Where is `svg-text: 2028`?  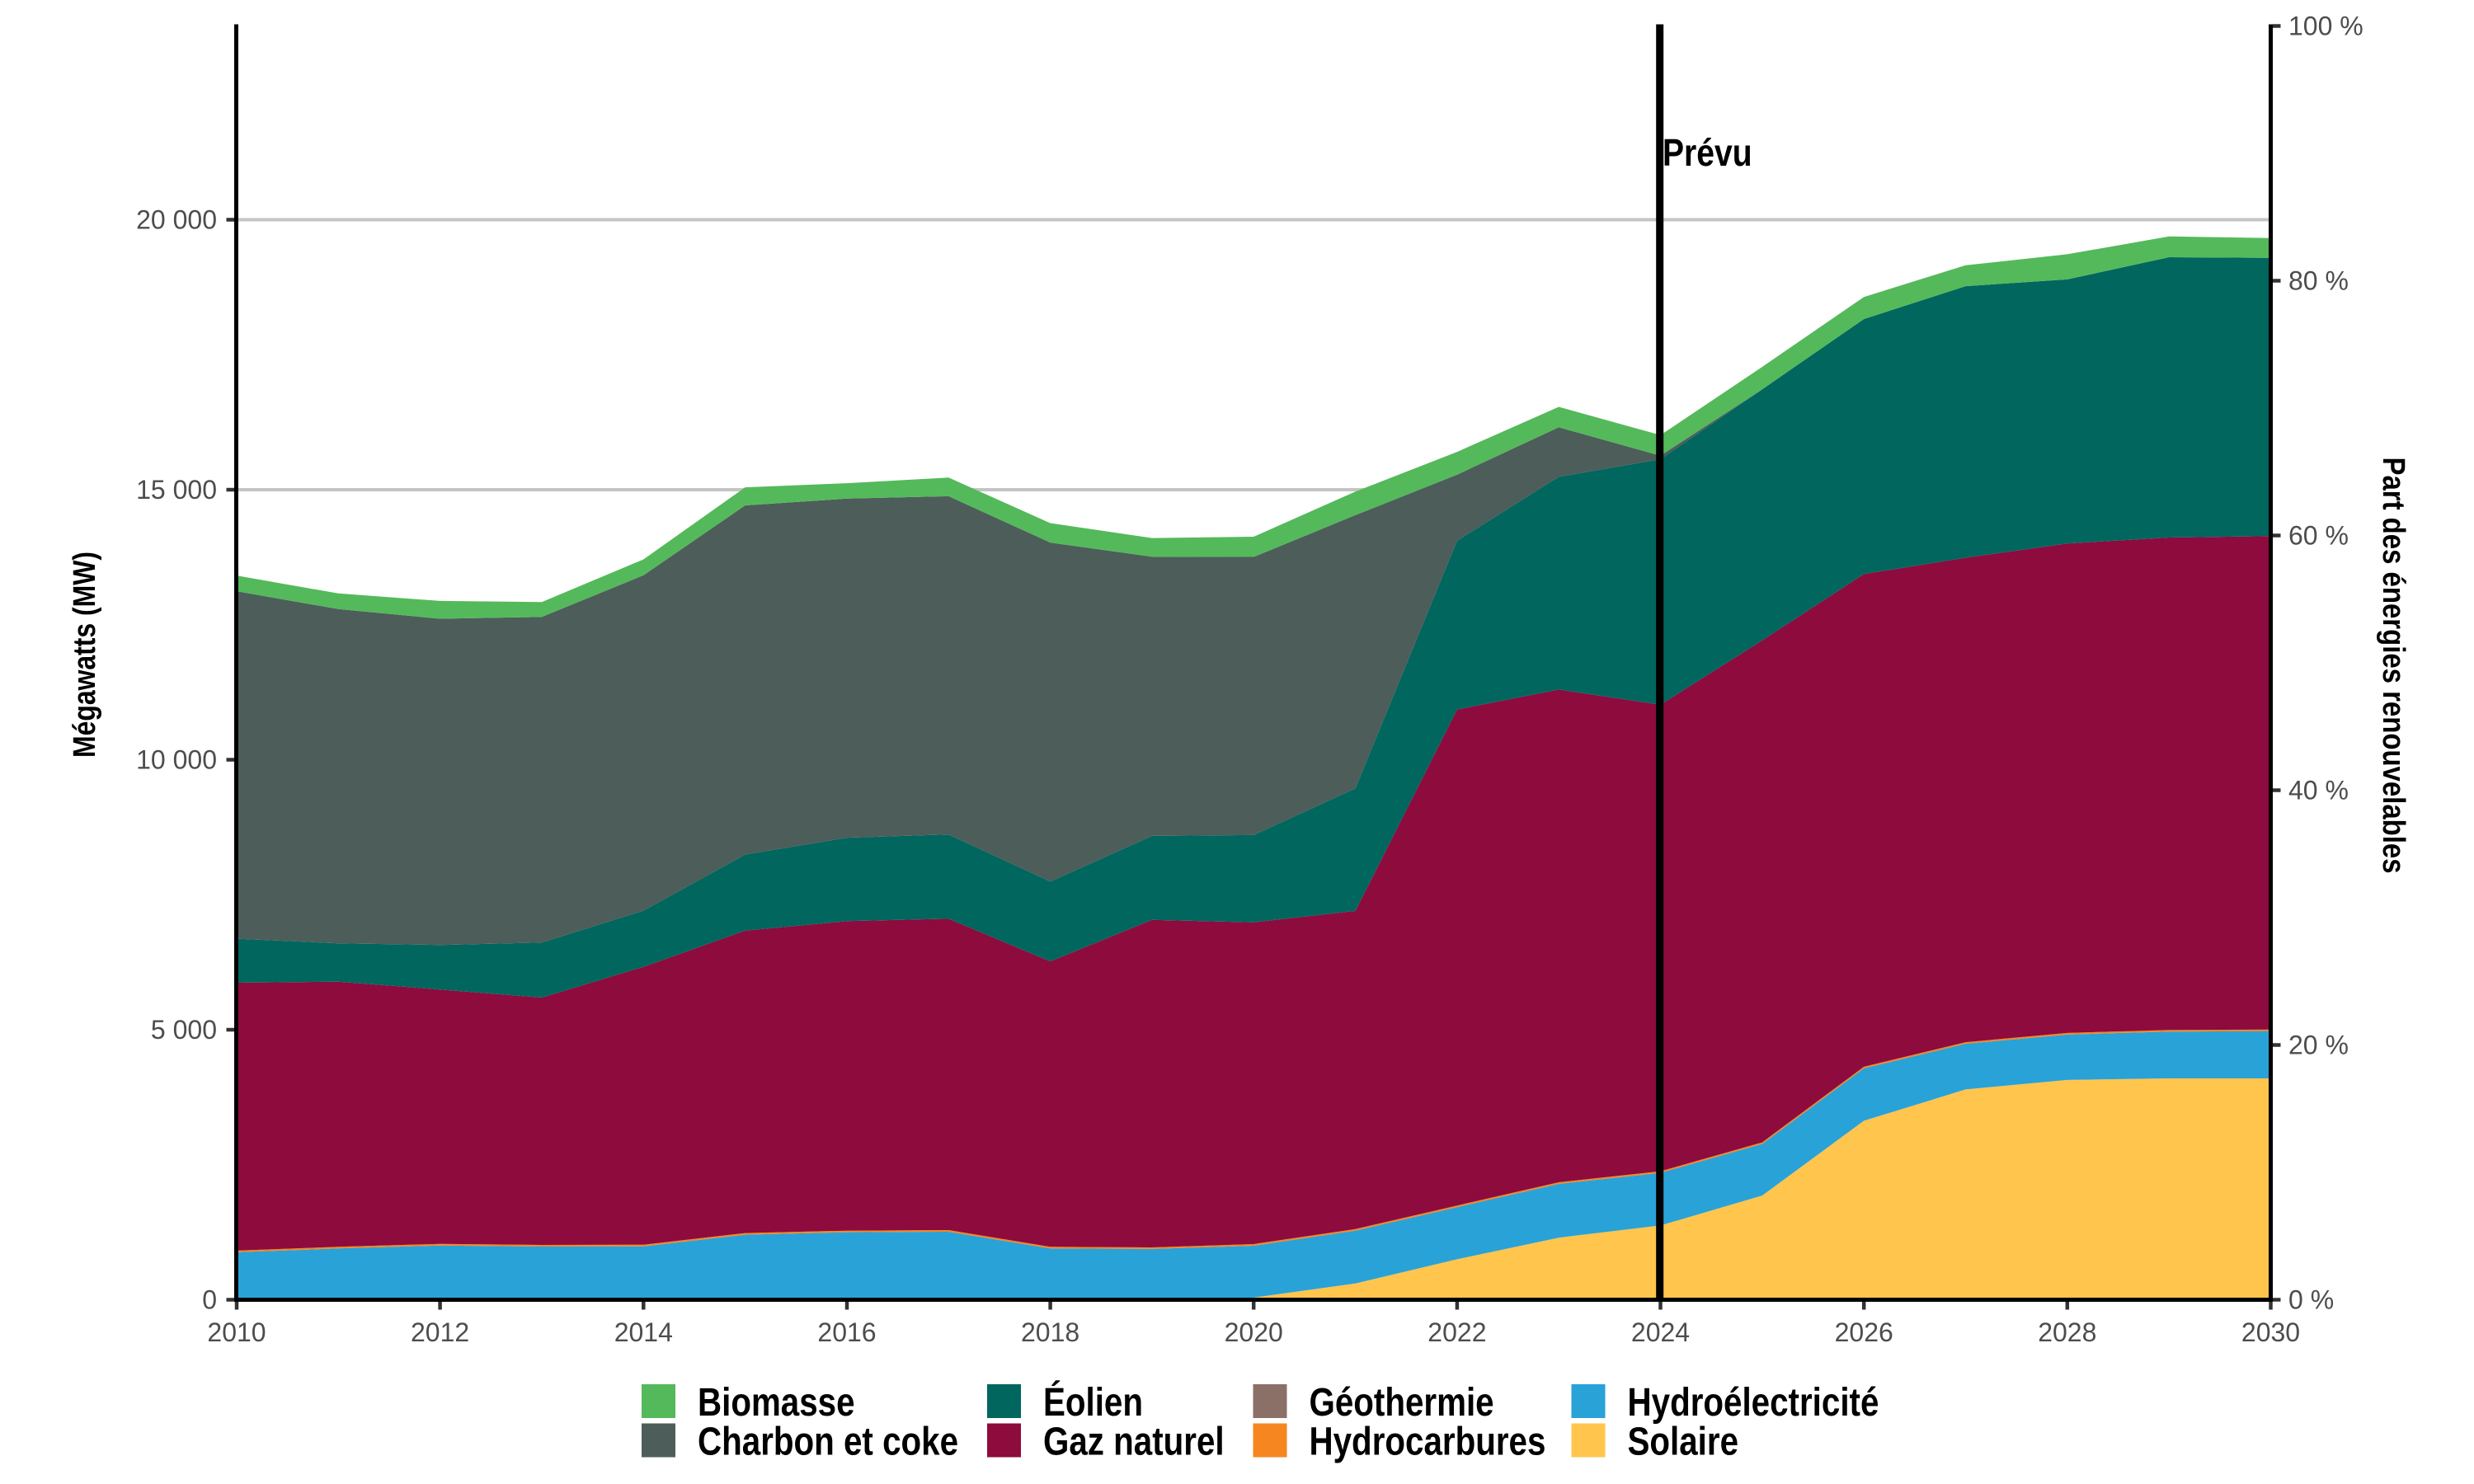
svg-text: 2028 is located at coordinates (2067, 1332).